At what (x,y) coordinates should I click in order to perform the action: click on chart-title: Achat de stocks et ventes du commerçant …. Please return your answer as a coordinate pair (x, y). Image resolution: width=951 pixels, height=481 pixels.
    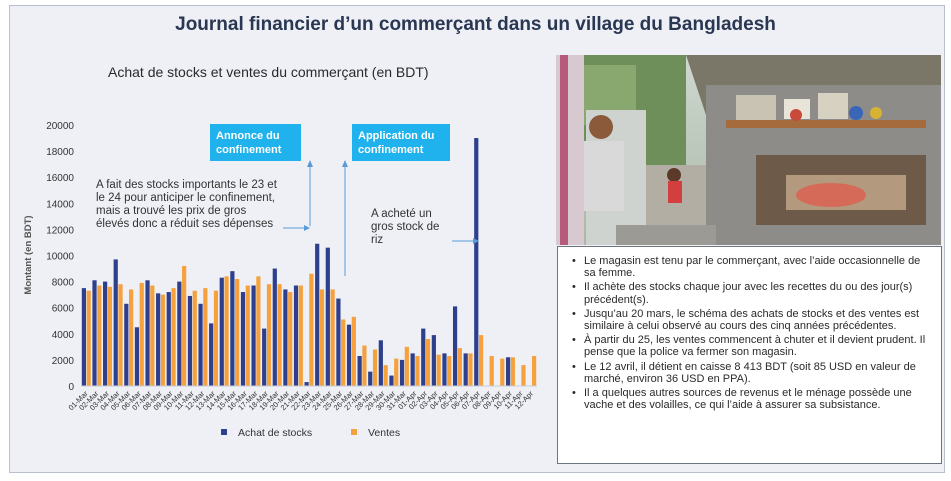
    Looking at the image, I should click on (268, 72).